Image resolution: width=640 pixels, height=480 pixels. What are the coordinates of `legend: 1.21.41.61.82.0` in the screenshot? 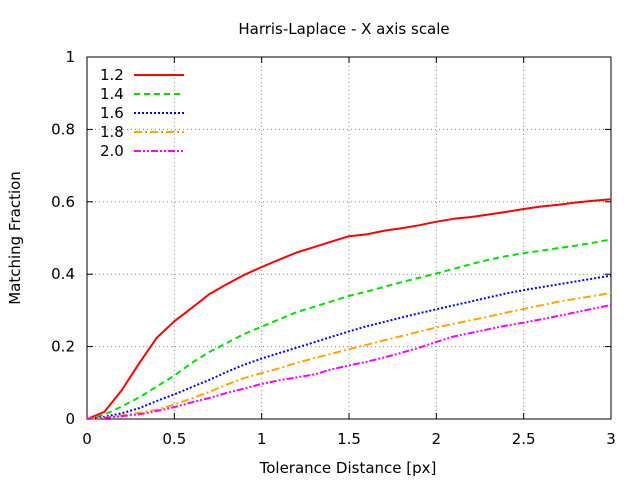 It's located at (142, 113).